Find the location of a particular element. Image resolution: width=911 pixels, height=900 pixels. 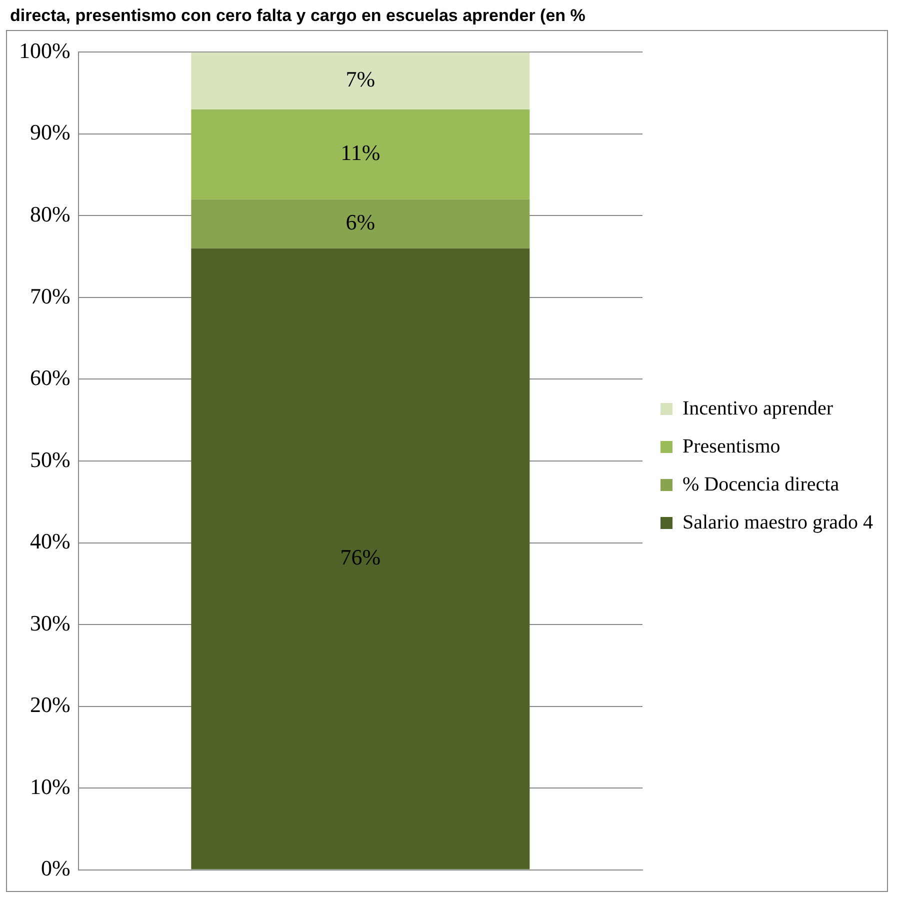

data-label: 11% is located at coordinates (360, 153).